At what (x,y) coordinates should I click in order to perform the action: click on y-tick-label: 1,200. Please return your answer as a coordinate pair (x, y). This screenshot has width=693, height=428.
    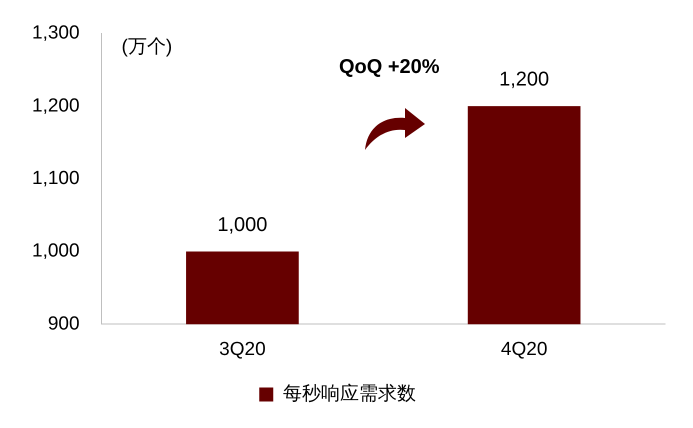
    Looking at the image, I should click on (56, 105).